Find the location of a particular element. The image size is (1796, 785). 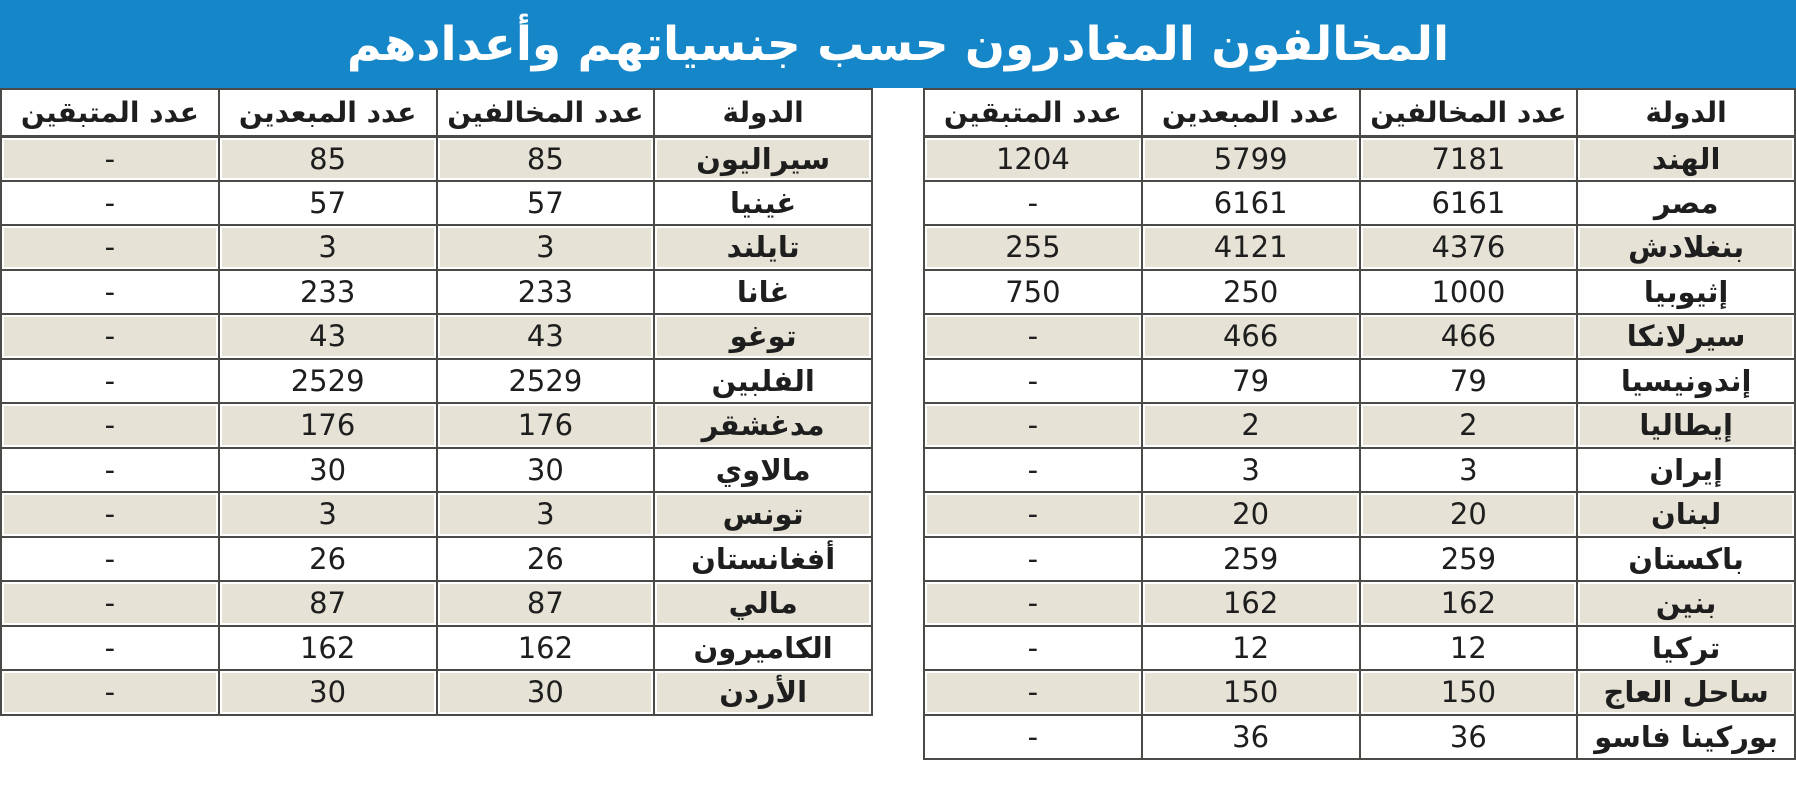

cell-deported-count: 43 is located at coordinates (327, 336).